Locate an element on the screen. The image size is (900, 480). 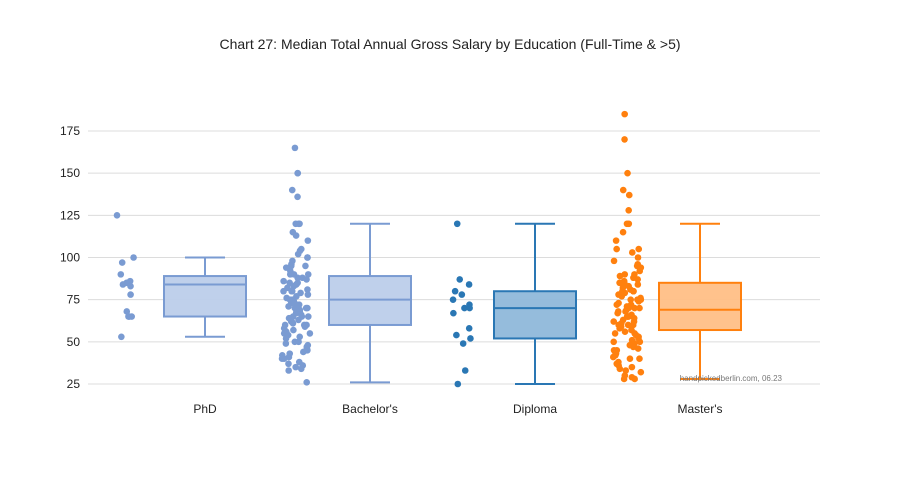
x-tick-label: Diploma is located at coordinates (535, 409).